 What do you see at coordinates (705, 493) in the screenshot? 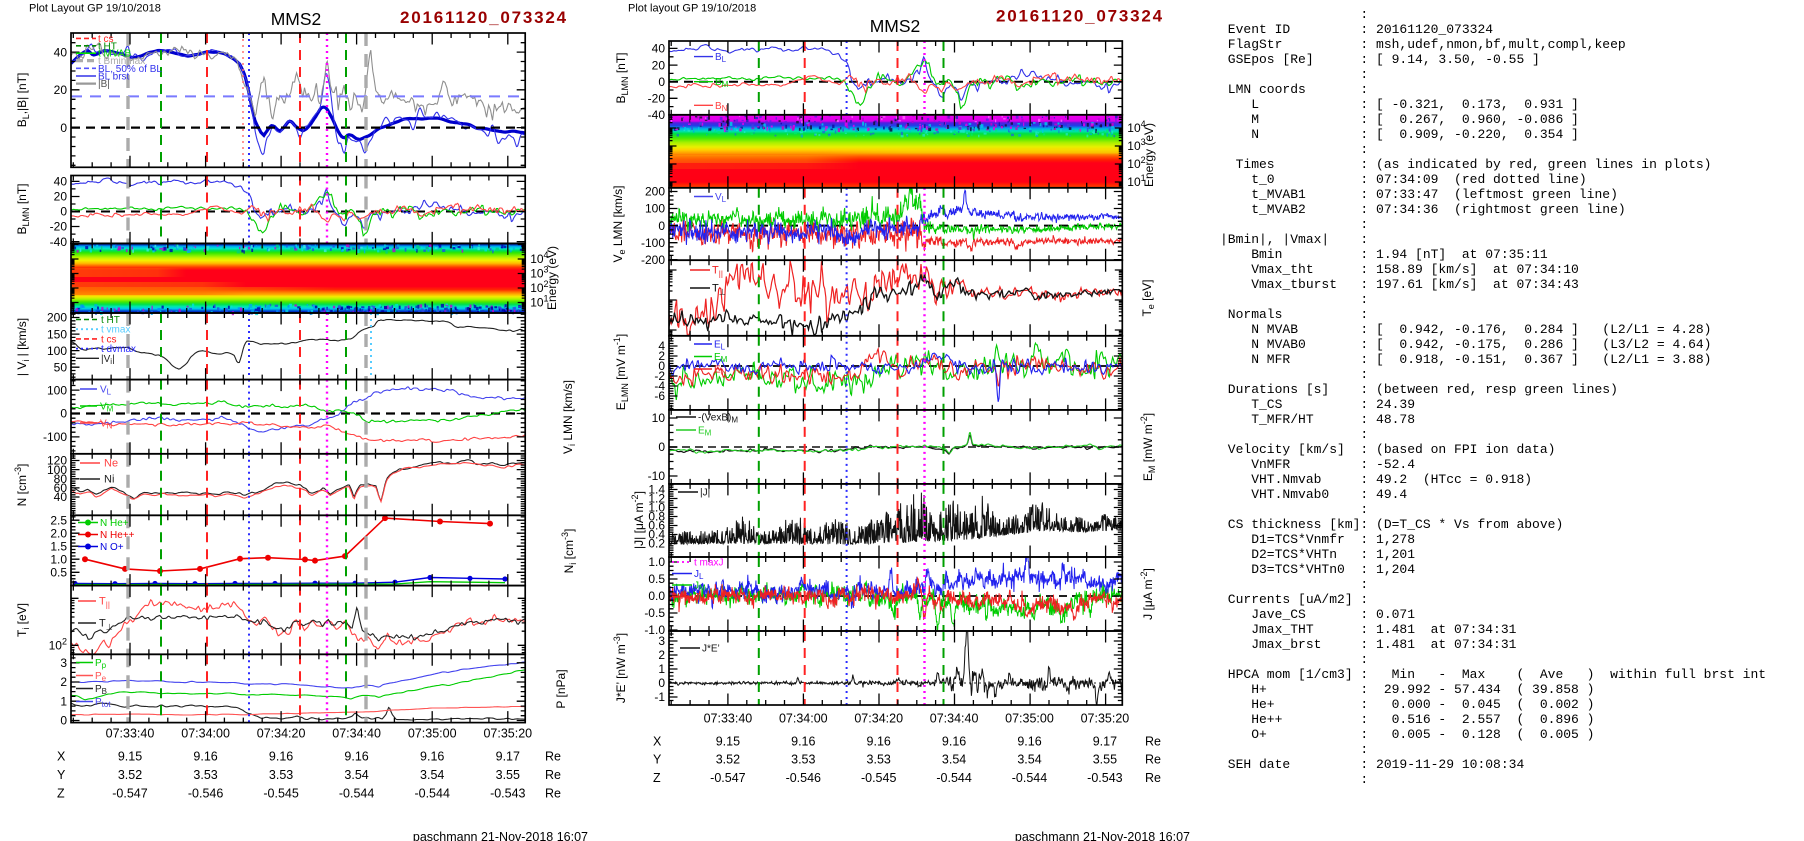
I see `svg-text: |J|` at bounding box center [705, 493].